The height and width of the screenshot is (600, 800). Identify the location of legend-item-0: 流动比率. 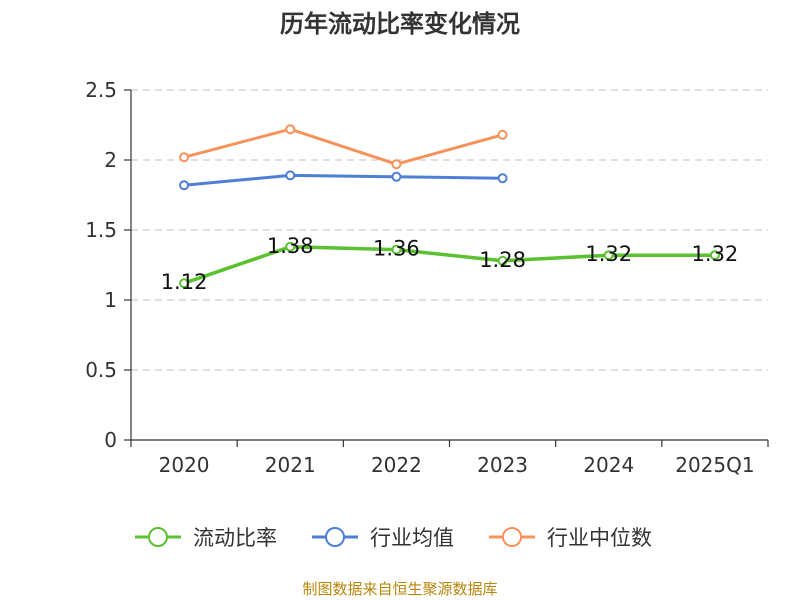
(206, 538).